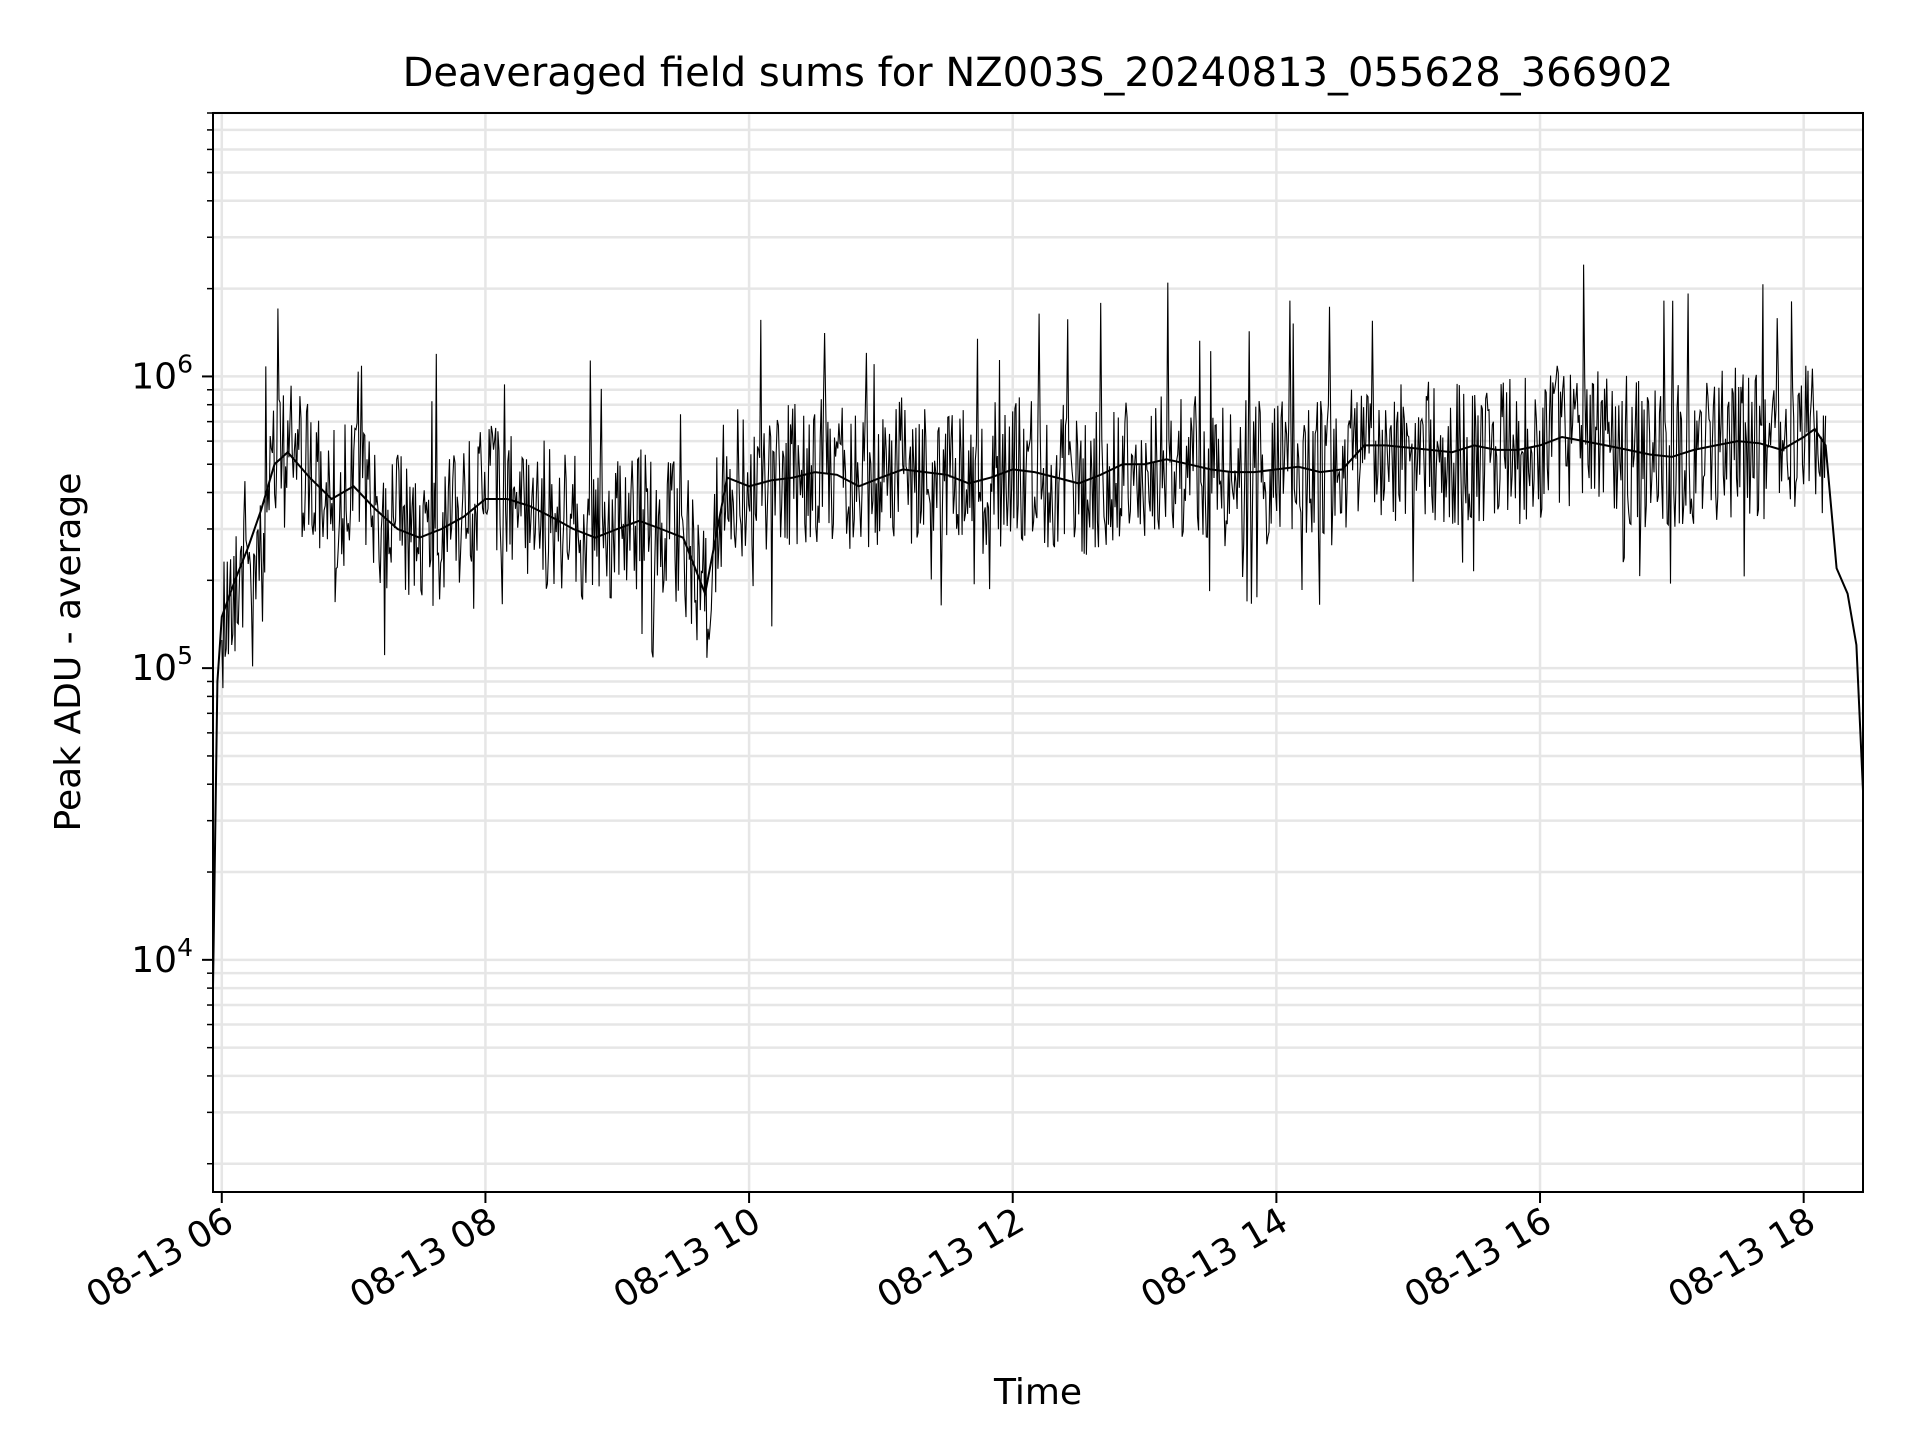  What do you see at coordinates (162, 957) in the screenshot?
I see `y-tick-label: 10⁴` at bounding box center [162, 957].